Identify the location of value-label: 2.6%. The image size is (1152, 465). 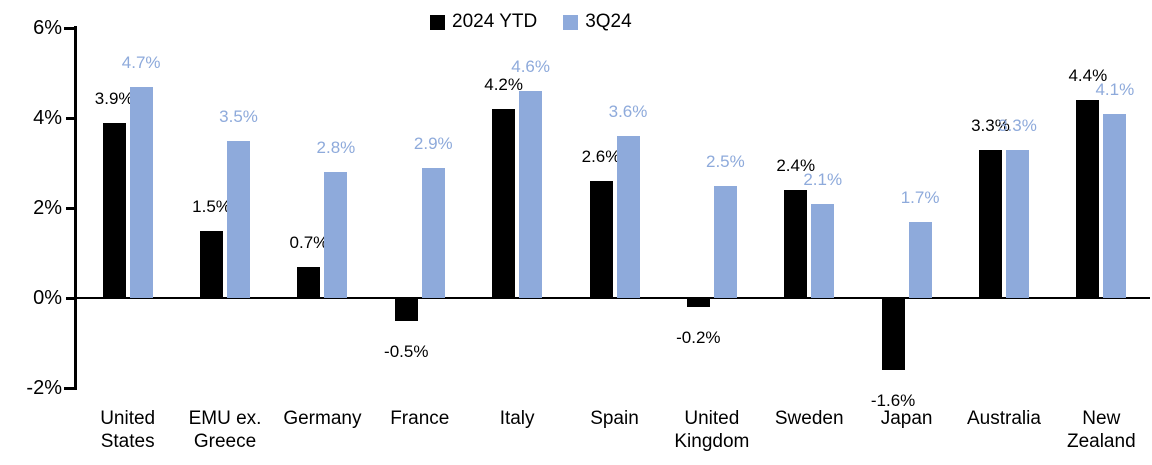
(601, 156).